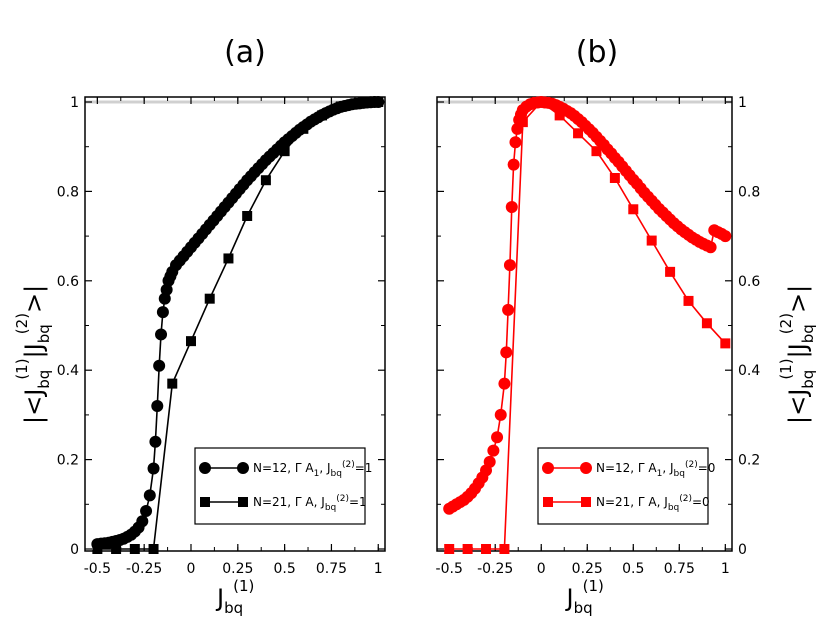 Image resolution: width=830 pixels, height=620 pixels. What do you see at coordinates (679, 569) in the screenshot?
I see `x-tick-label: 0.75` at bounding box center [679, 569].